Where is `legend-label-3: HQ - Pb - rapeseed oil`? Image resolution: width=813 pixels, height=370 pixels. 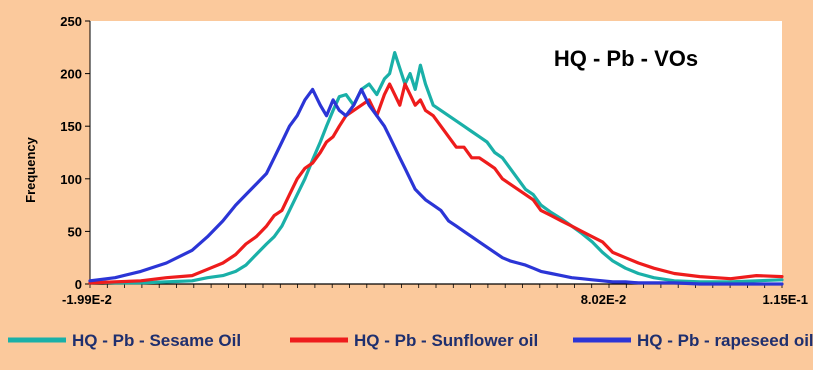
legend-label-3: HQ - Pb - rapeseed oil is located at coordinates (725, 340).